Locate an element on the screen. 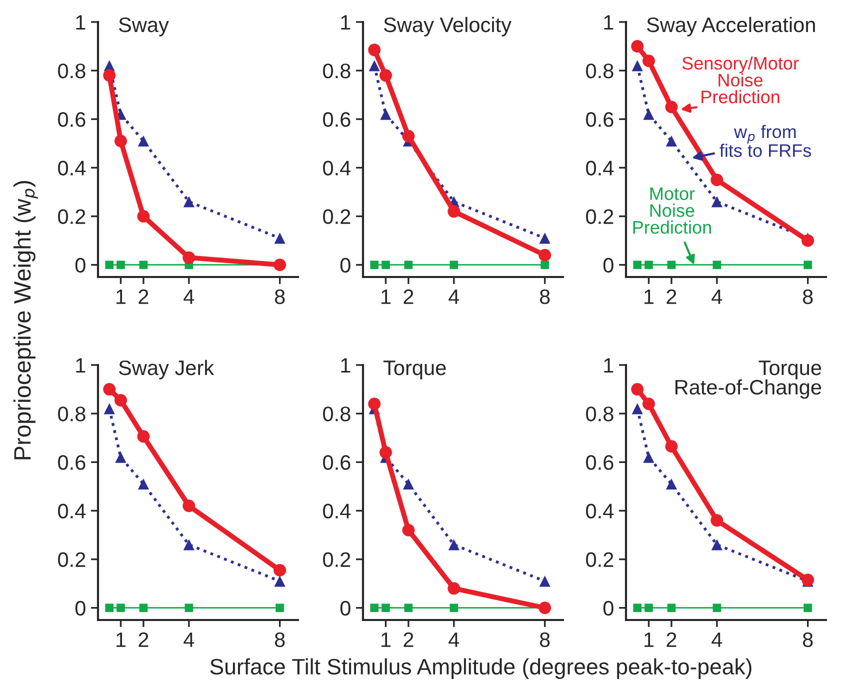  chart-title: Torque Rate-of-Change is located at coordinates (748, 379).